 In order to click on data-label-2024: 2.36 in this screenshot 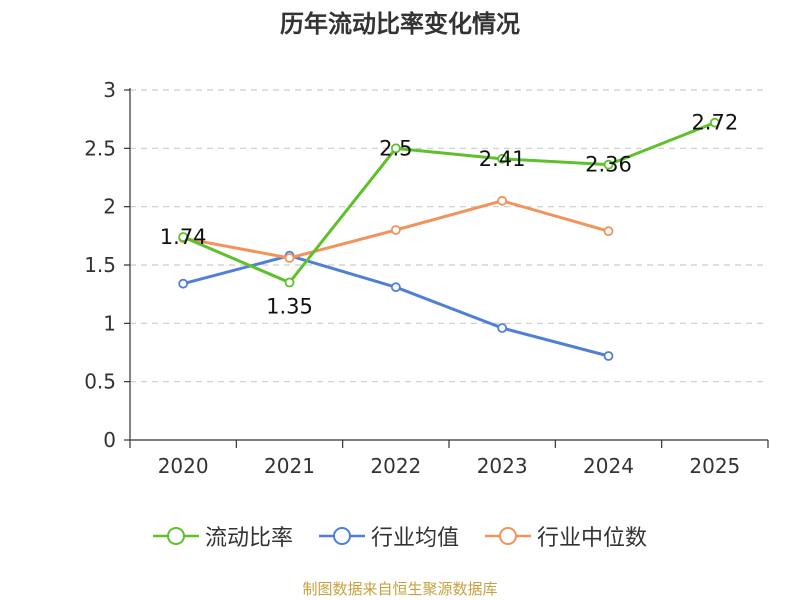, I will do `click(608, 165)`.